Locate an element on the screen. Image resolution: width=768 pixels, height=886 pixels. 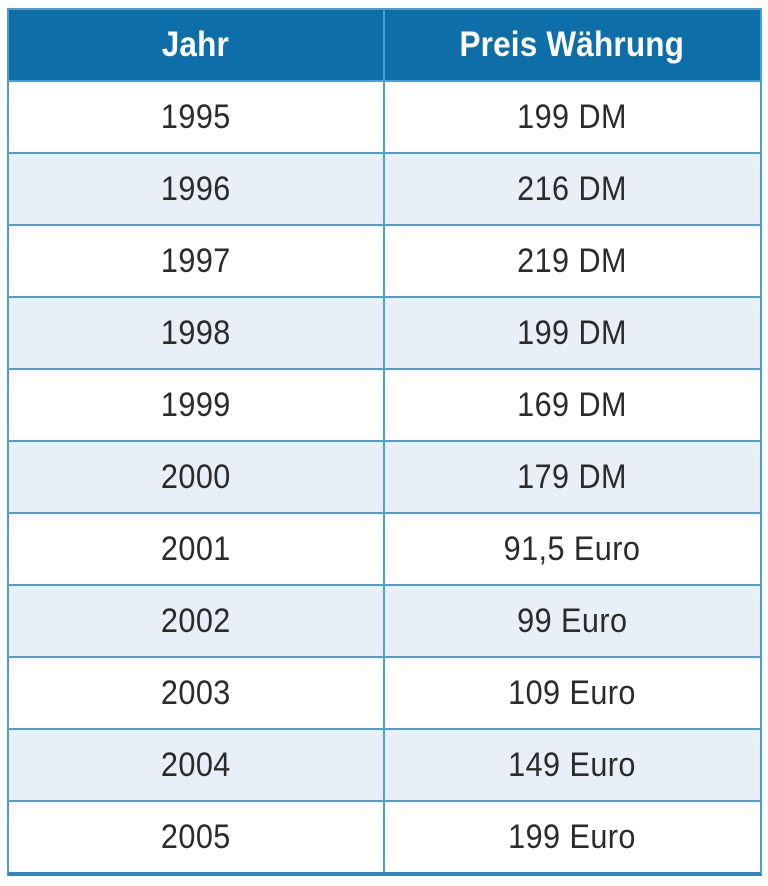
year-value: 1998 is located at coordinates (195, 332).